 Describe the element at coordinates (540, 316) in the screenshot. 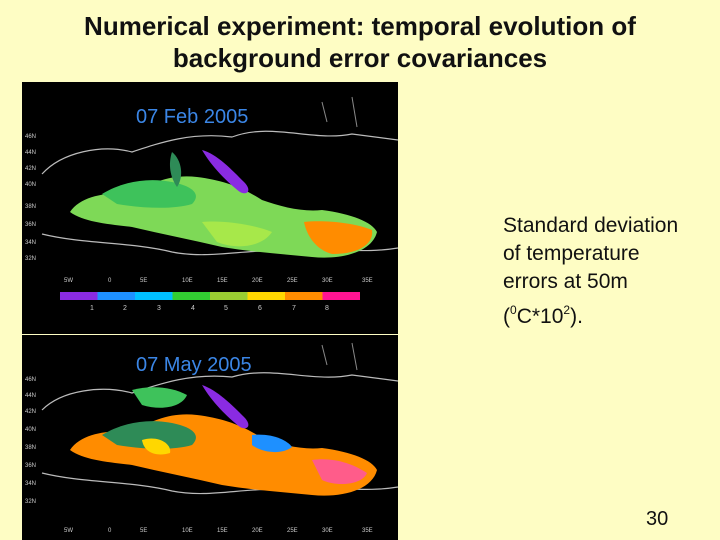

I see `caption-unit: C*10` at that location.